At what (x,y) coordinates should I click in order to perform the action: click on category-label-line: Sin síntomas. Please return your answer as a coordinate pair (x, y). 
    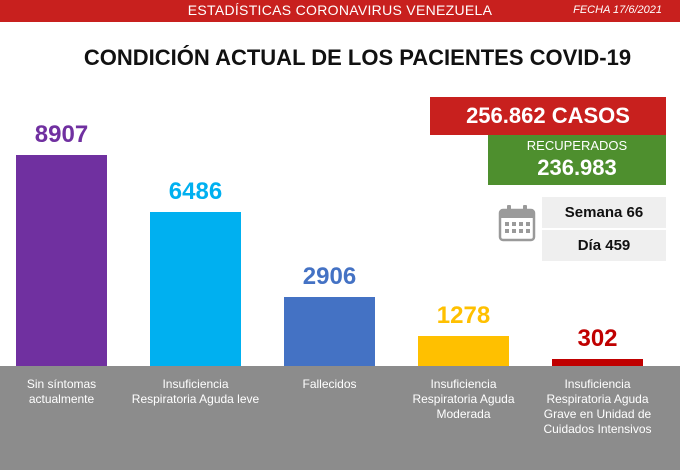
    Looking at the image, I should click on (61, 384).